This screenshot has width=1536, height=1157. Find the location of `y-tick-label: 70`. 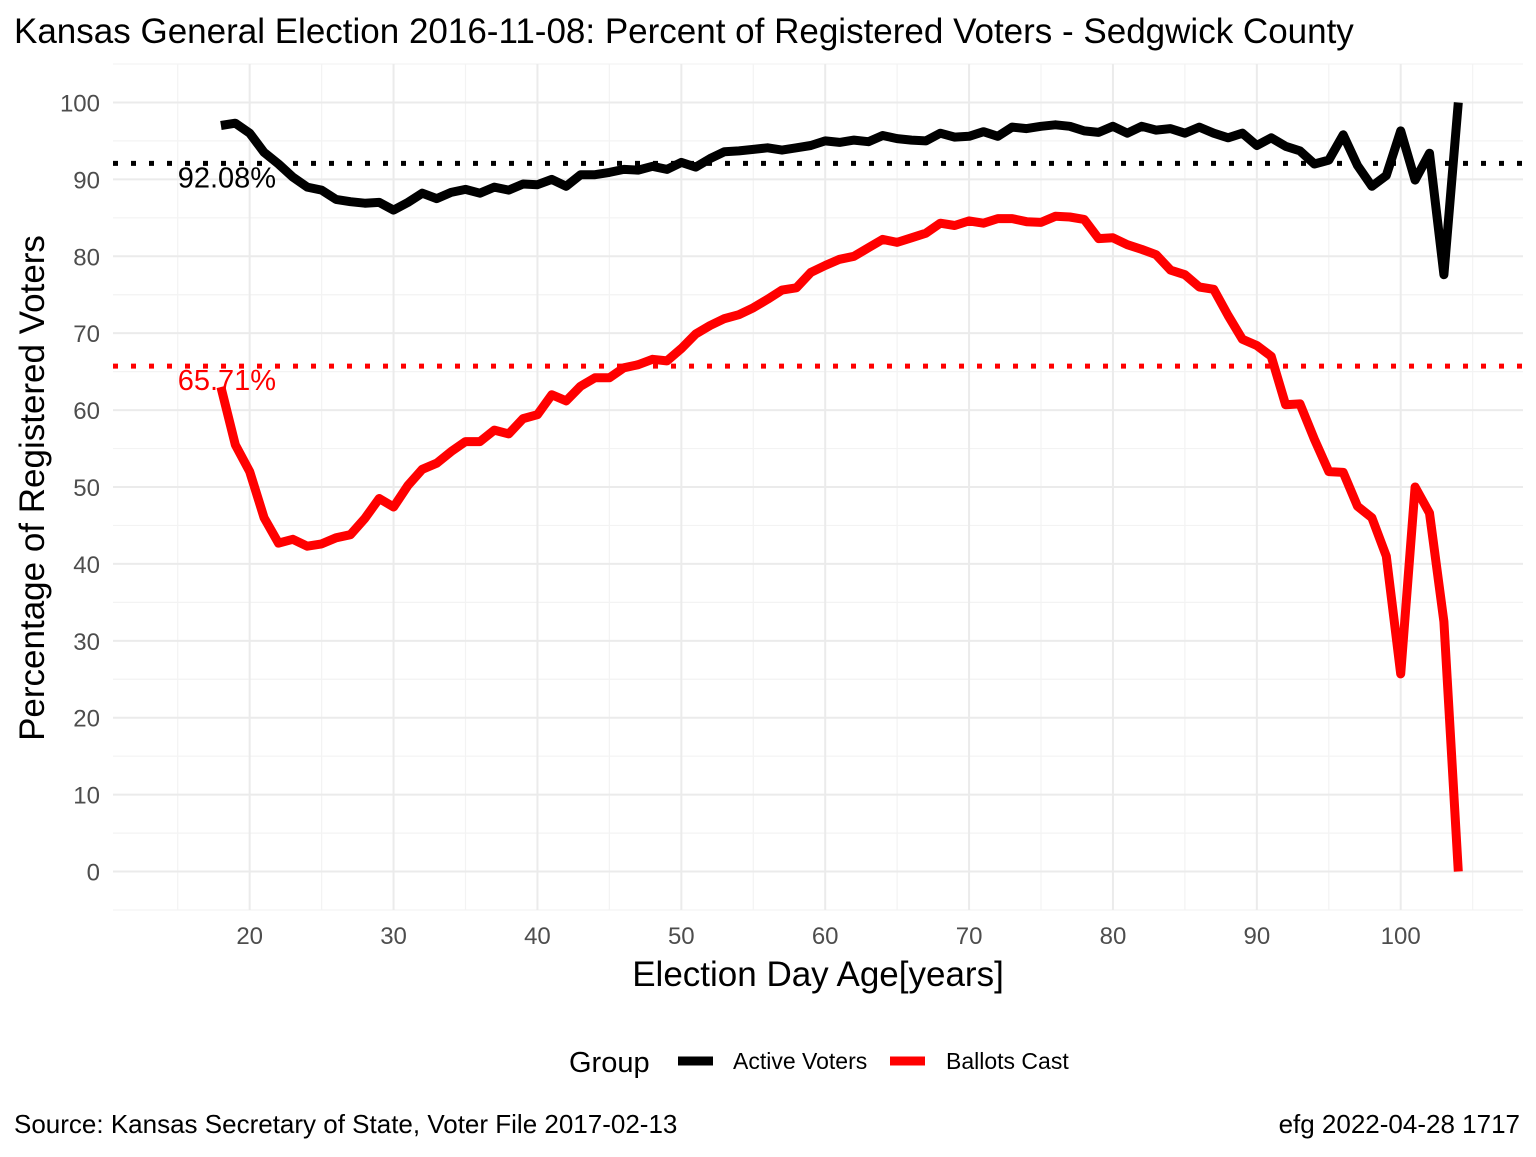

y-tick-label: 70 is located at coordinates (86, 334).